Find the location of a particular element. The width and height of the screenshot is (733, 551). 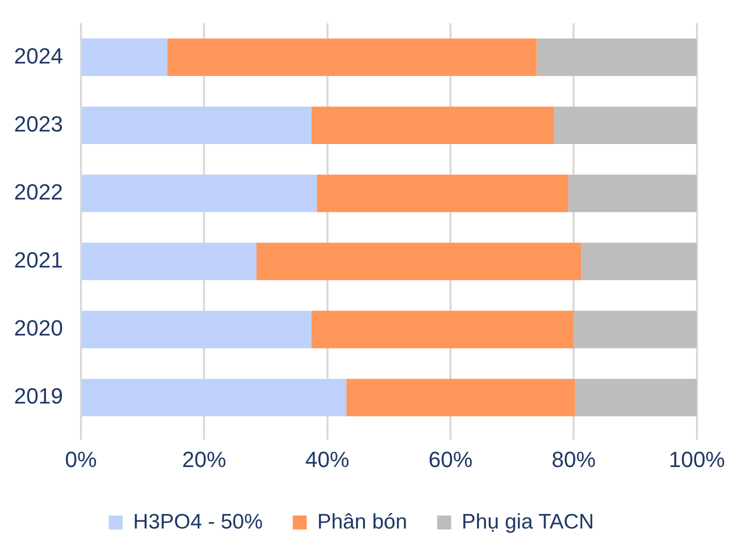

y-tick-label: 2024 is located at coordinates (38, 55).